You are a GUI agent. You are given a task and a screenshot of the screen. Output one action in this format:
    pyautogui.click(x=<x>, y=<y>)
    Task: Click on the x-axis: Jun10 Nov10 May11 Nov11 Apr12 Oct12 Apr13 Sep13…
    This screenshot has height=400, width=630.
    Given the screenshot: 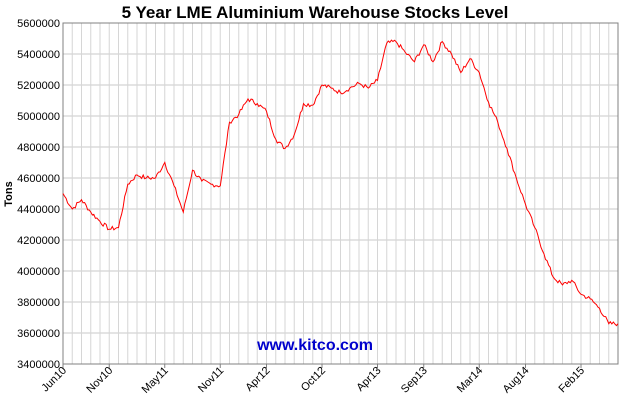 What is the action you would take?
    pyautogui.click(x=313, y=380)
    